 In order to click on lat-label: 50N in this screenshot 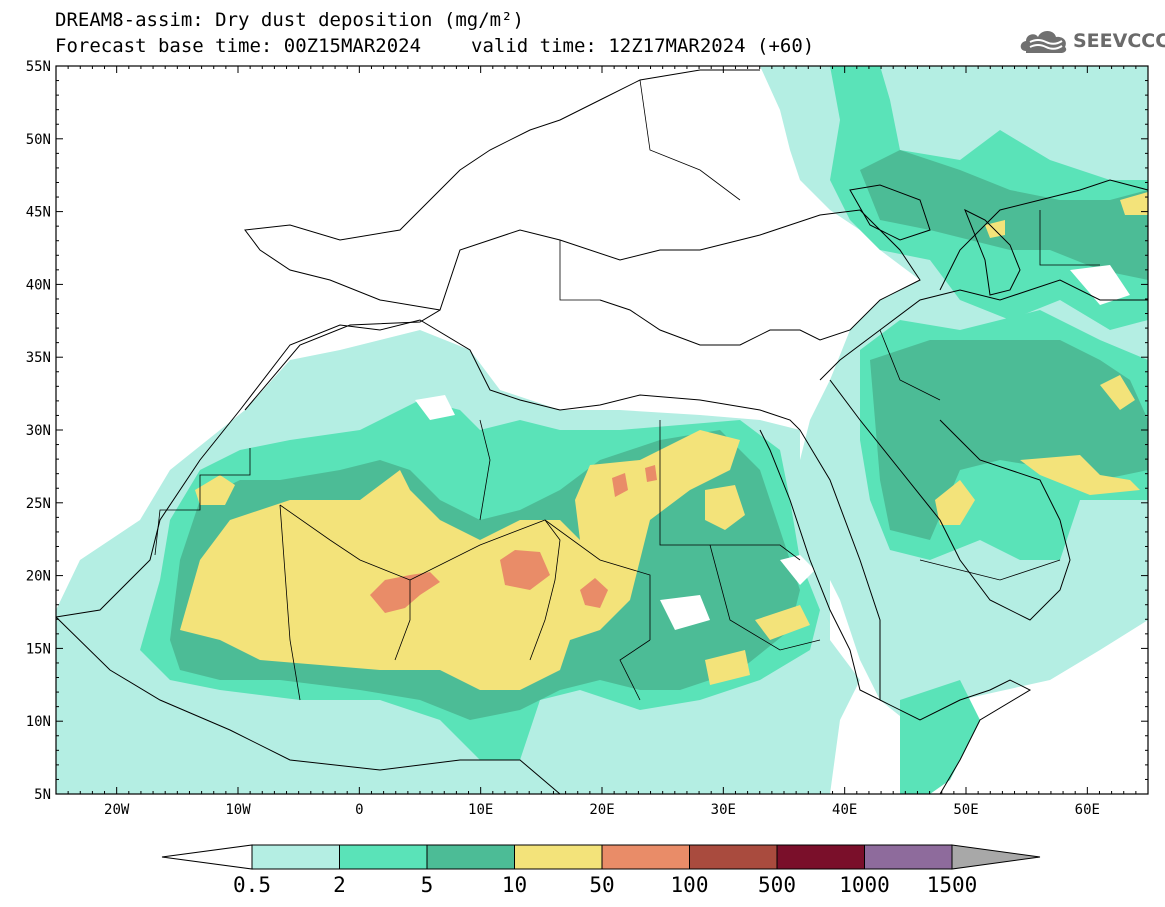, I will do `click(38, 140)`.